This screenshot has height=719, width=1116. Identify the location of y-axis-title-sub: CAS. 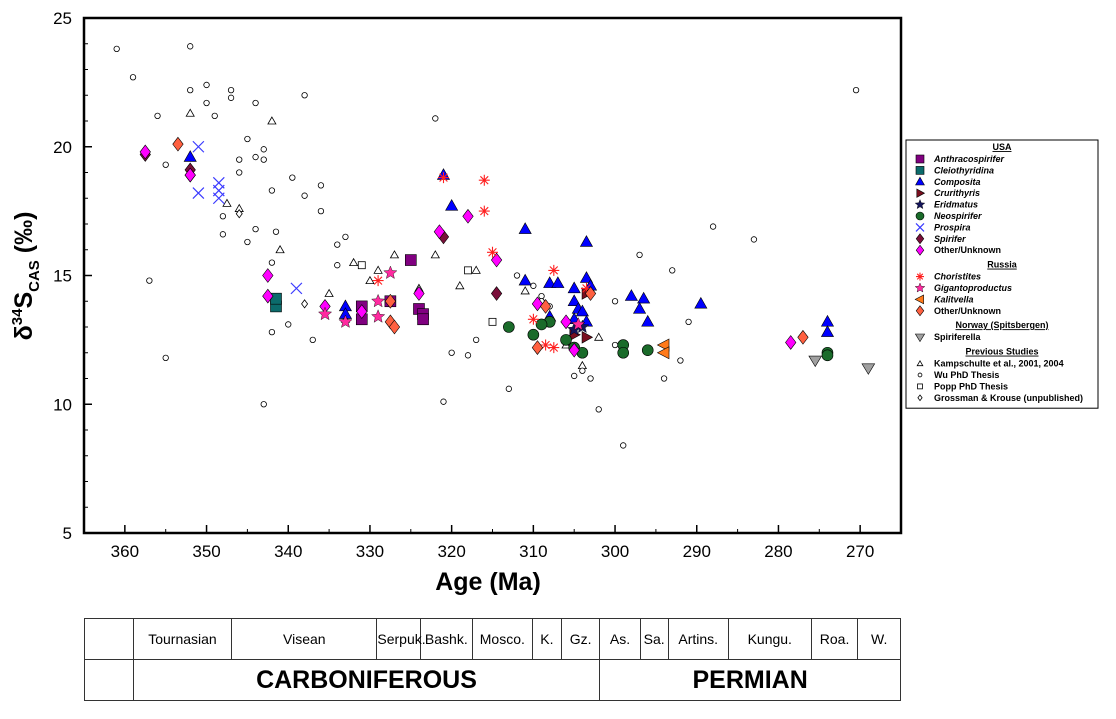
(34, 276).